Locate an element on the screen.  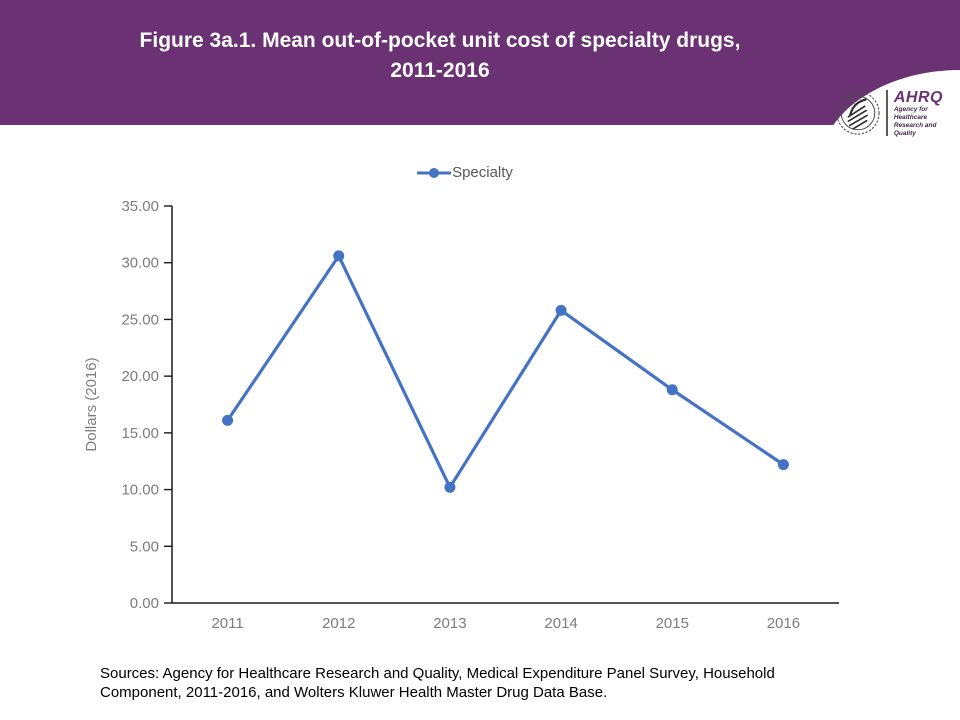
ahrq-tagline-line1: Agency for Healthcare is located at coordinates (910, 113).